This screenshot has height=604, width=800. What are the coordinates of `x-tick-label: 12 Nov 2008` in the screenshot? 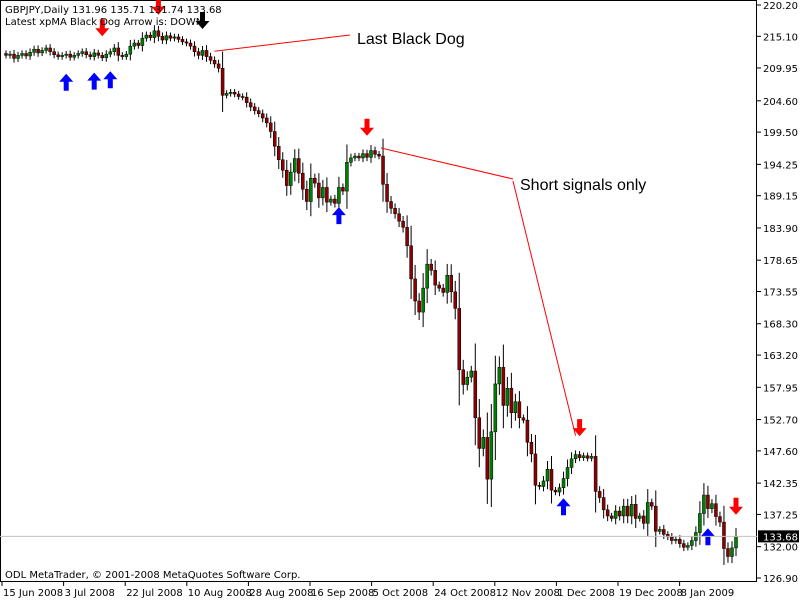 It's located at (528, 593).